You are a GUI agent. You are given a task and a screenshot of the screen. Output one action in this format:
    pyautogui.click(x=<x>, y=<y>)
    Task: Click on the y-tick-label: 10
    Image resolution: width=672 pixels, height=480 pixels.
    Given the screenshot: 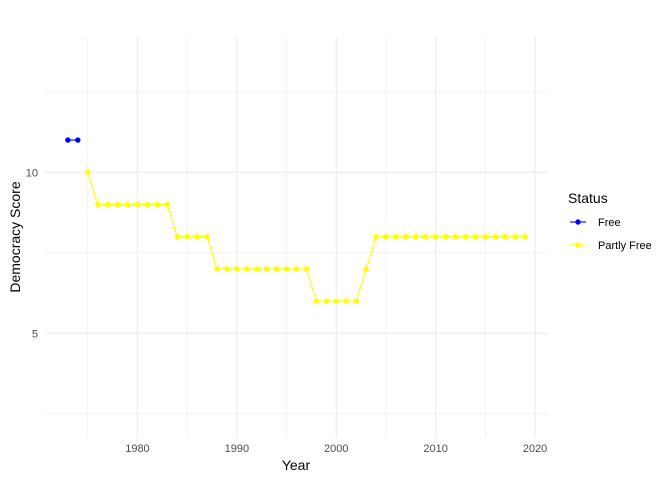 What is the action you would take?
    pyautogui.click(x=32, y=173)
    